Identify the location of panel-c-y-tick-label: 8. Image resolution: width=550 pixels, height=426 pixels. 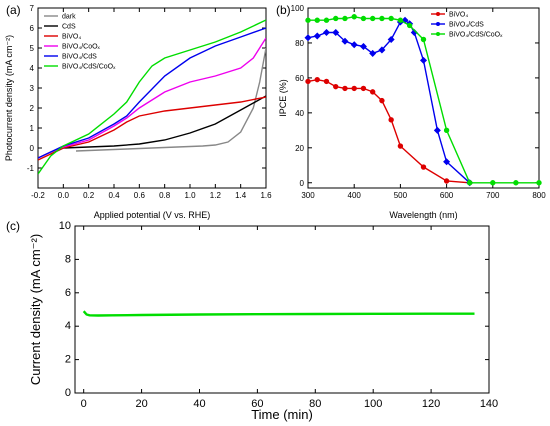
(68, 259).